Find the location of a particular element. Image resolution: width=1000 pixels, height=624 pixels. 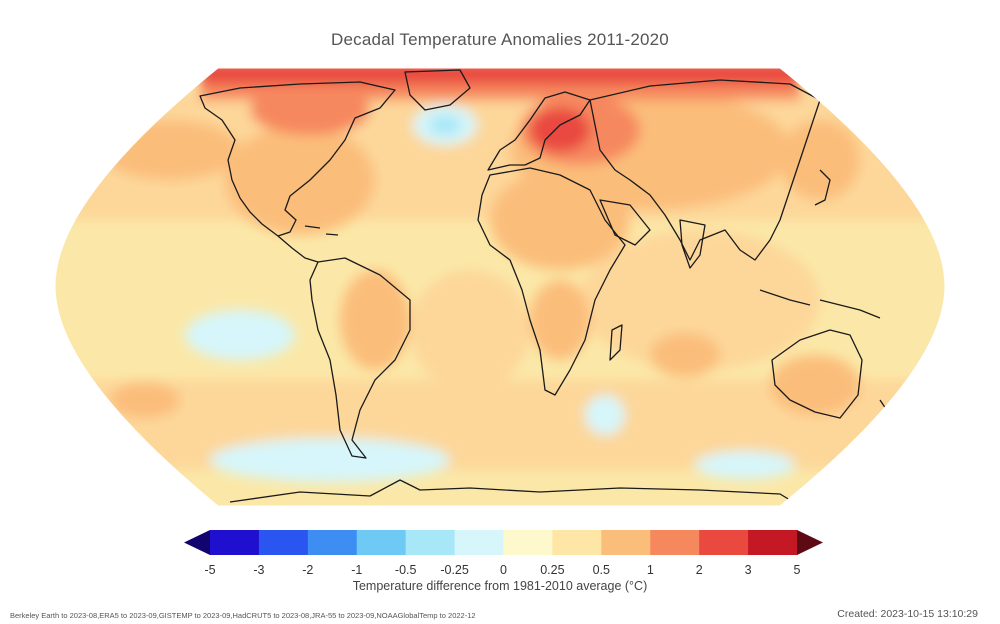

field-east-pacific-cool is located at coordinates (240, 335).